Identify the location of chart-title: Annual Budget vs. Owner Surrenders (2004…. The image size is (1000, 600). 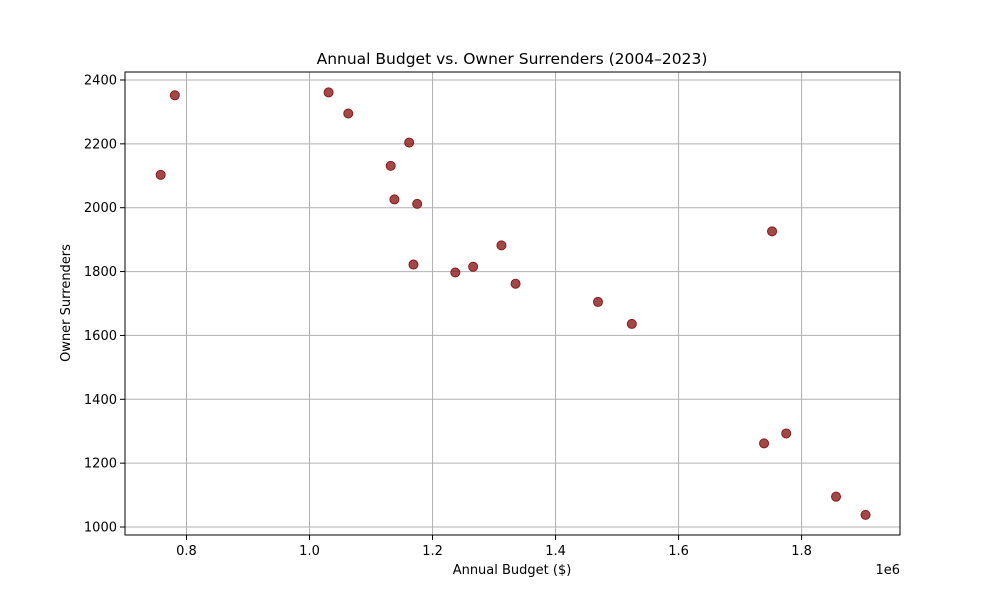
(512, 59).